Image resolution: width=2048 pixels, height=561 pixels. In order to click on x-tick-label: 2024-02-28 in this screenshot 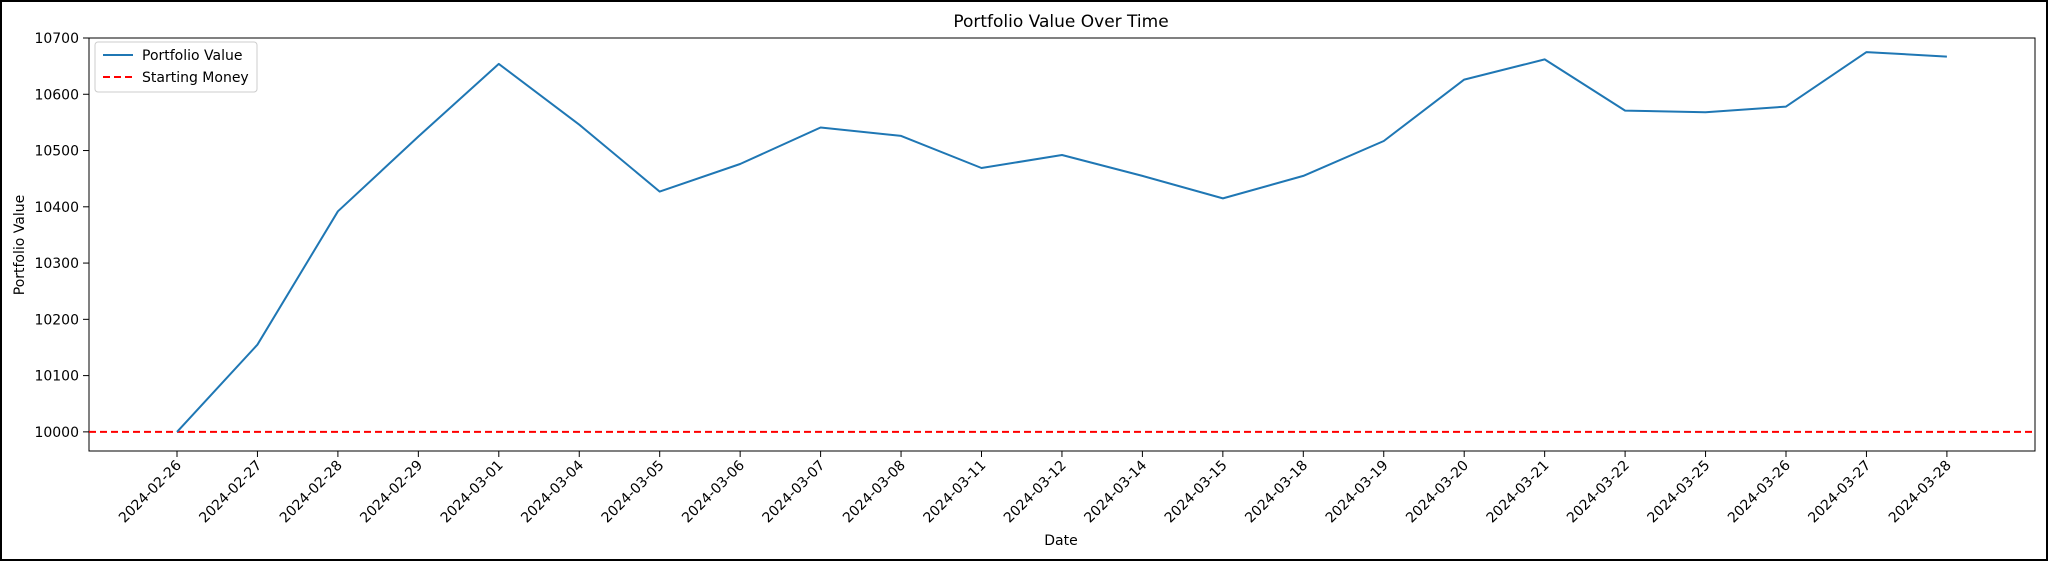, I will do `click(311, 492)`.